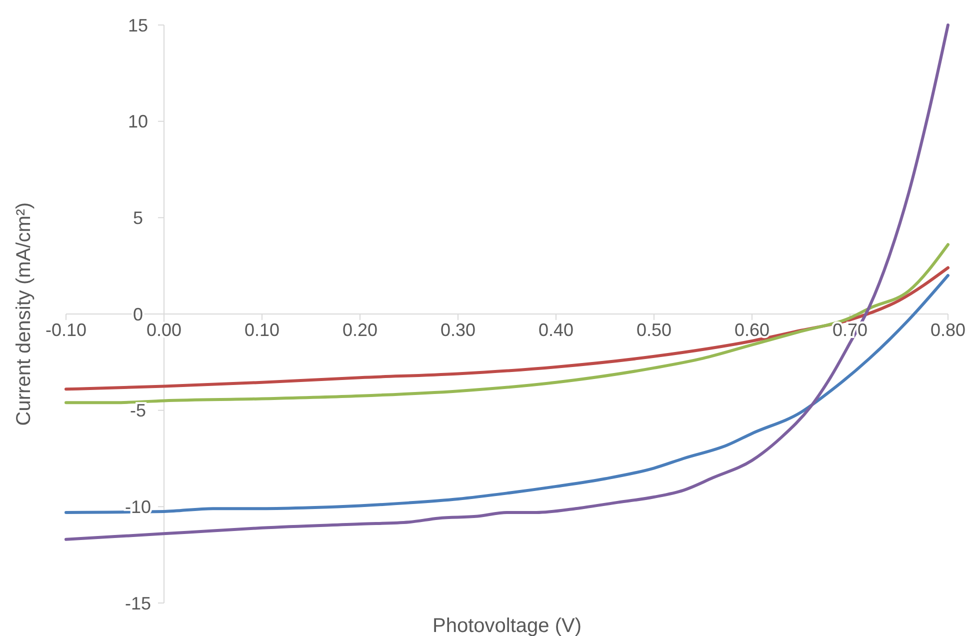 Image resolution: width=969 pixels, height=636 pixels. I want to click on y-tick-label: 15, so click(138, 25).